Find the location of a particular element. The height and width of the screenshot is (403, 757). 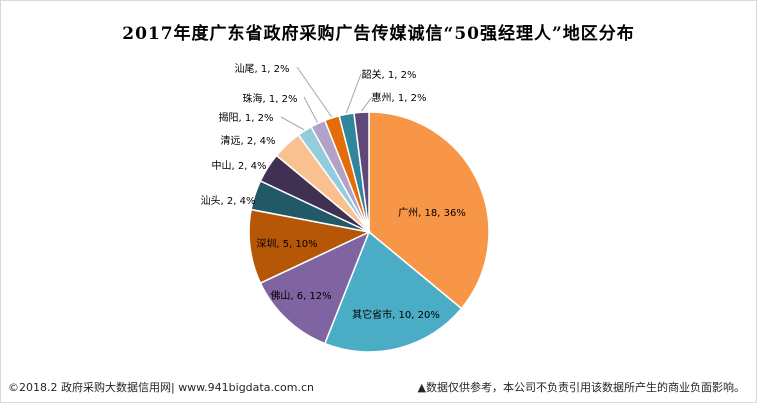

data-label-汕尾: 汕尾, 1, 2% is located at coordinates (262, 69).